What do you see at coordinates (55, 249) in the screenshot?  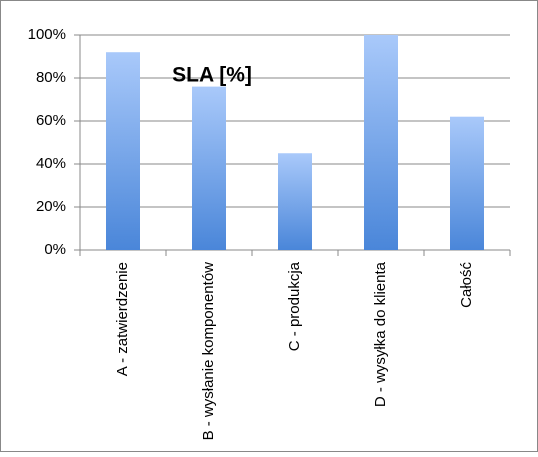 I see `y-tick-label: 0%` at bounding box center [55, 249].